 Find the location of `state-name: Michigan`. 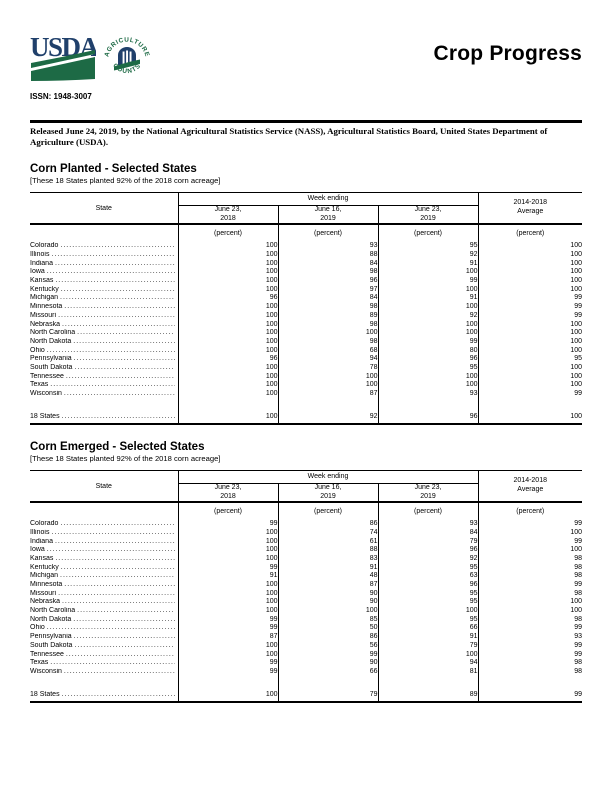

state-name: Michigan is located at coordinates (44, 298).